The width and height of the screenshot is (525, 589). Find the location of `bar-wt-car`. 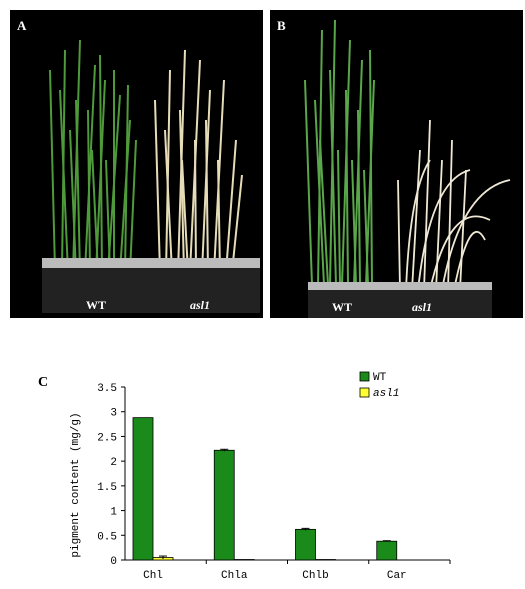

bar-wt-car is located at coordinates (387, 550).